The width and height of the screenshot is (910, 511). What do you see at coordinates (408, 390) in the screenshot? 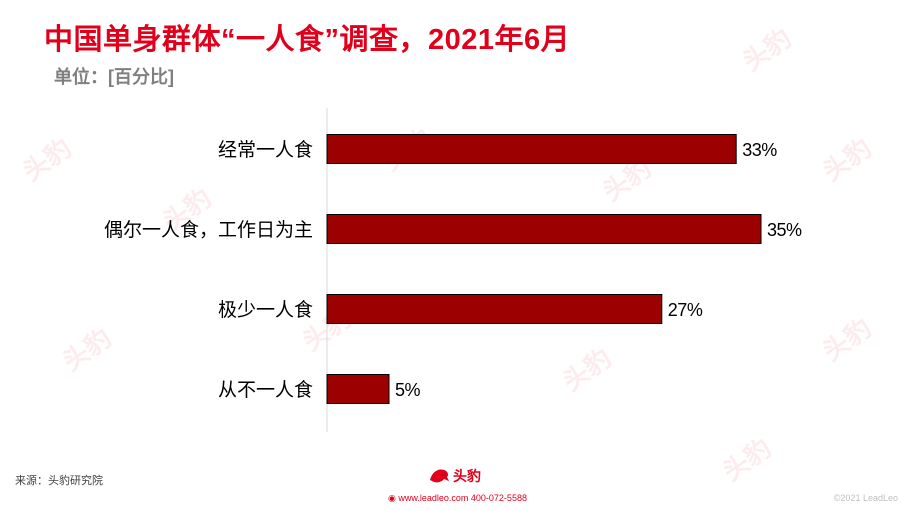
I see `data-label: 5%` at bounding box center [408, 390].